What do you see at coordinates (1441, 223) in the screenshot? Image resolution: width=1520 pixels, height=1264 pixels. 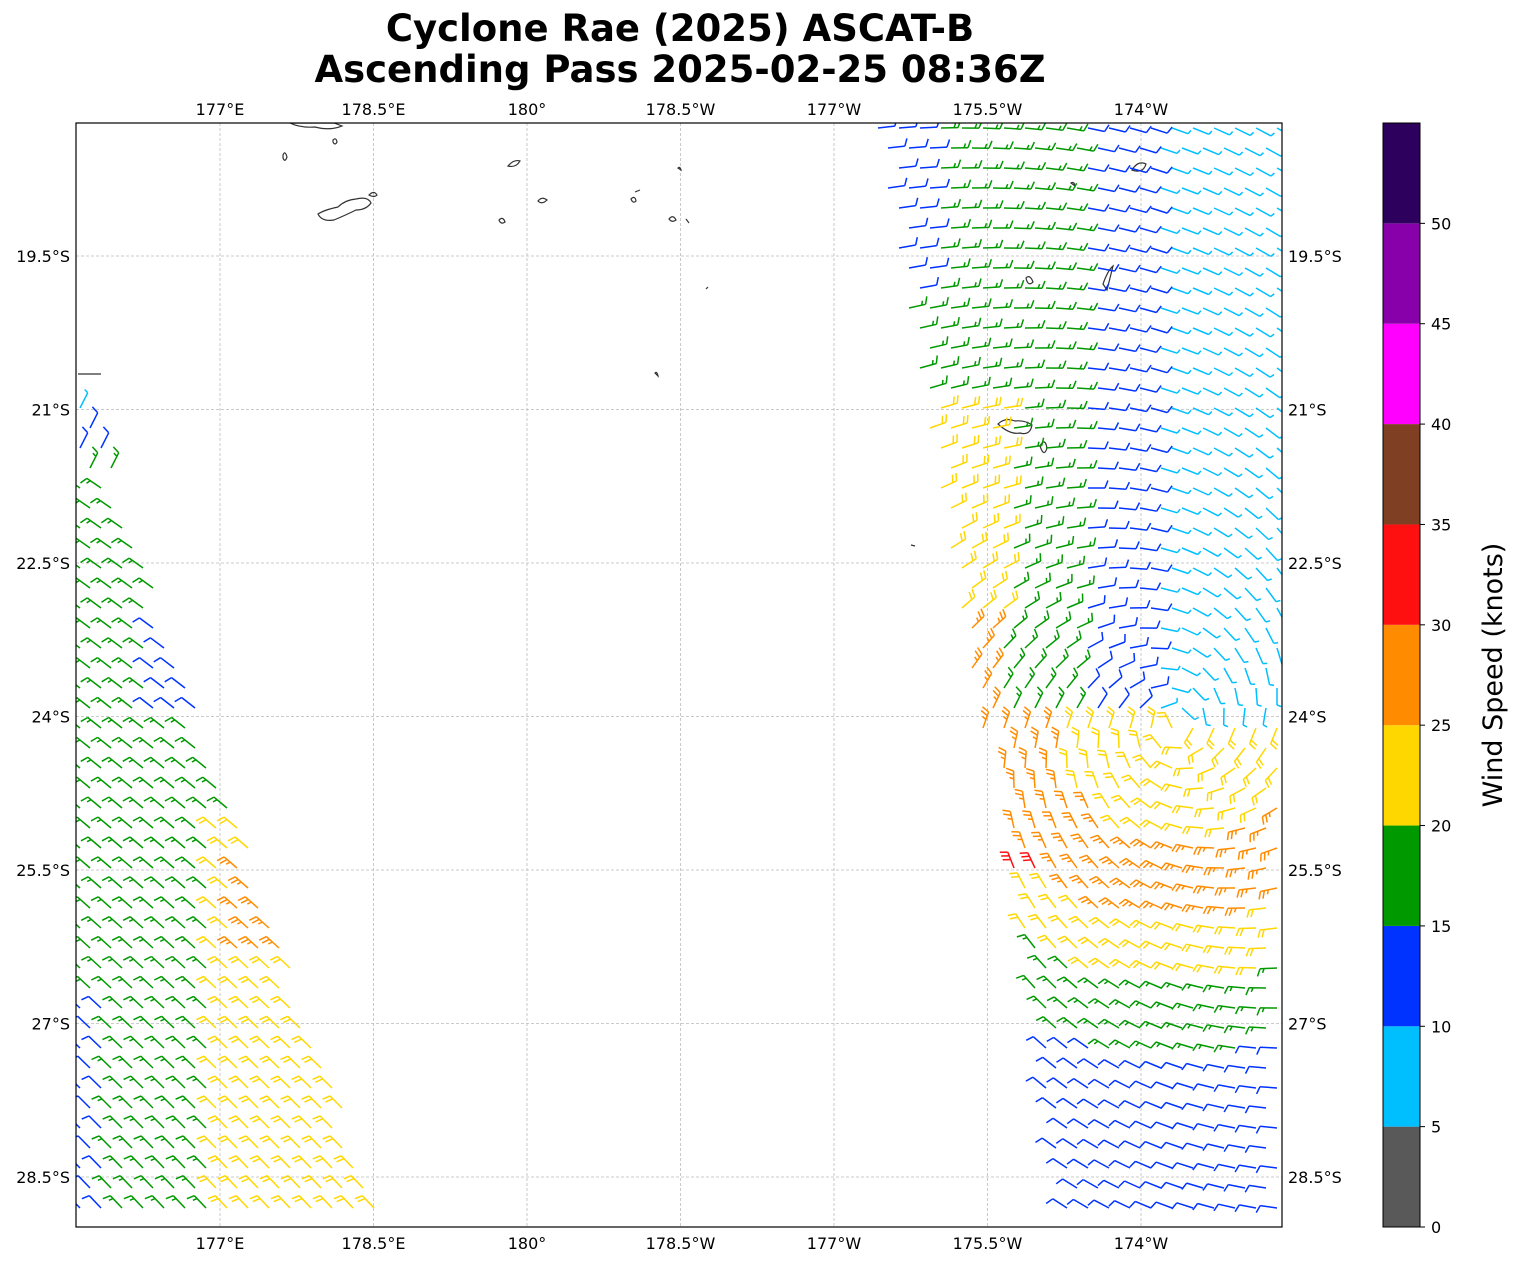 I see `colorbar-tick-label: 50` at bounding box center [1441, 223].